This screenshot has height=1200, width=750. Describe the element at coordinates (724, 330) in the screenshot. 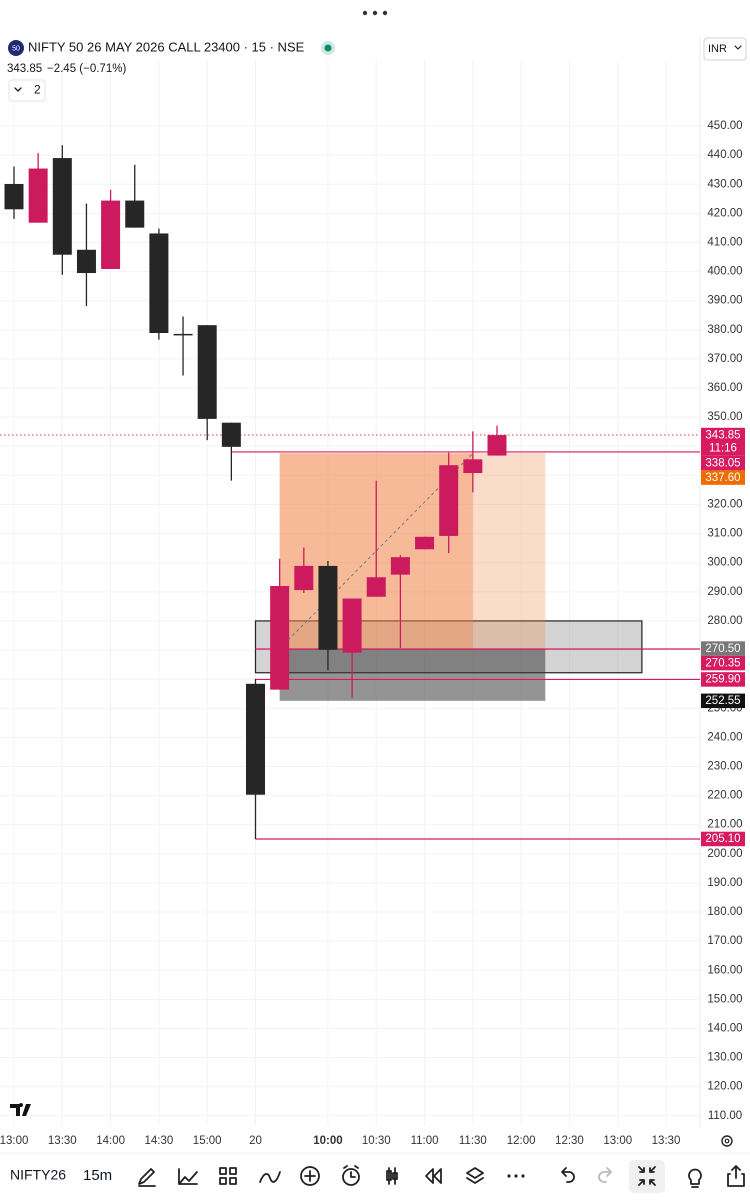

I see `y-tick-label: 380.00` at that location.